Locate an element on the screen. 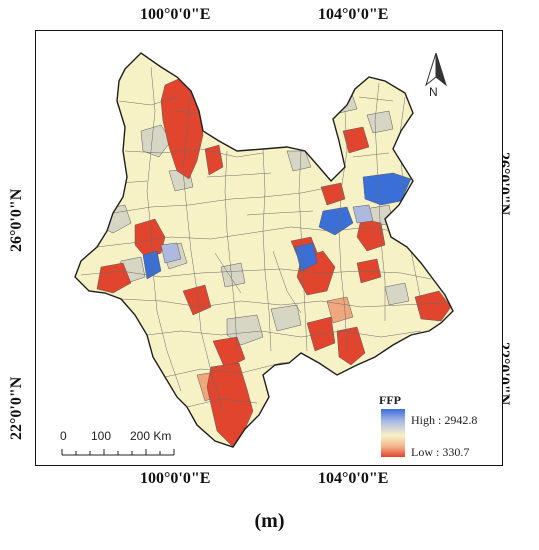 The image size is (539, 550). scale-bar: 0 100 200 Km is located at coordinates (155, 446).